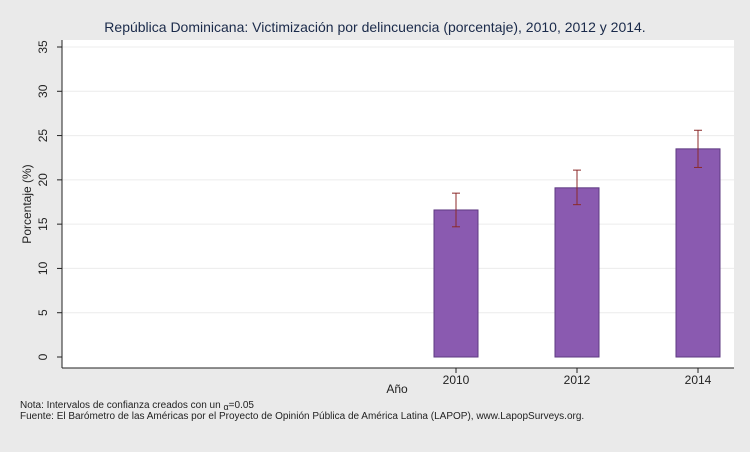 The image size is (750, 452). What do you see at coordinates (698, 380) in the screenshot?
I see `x-tick-label: 2014` at bounding box center [698, 380].